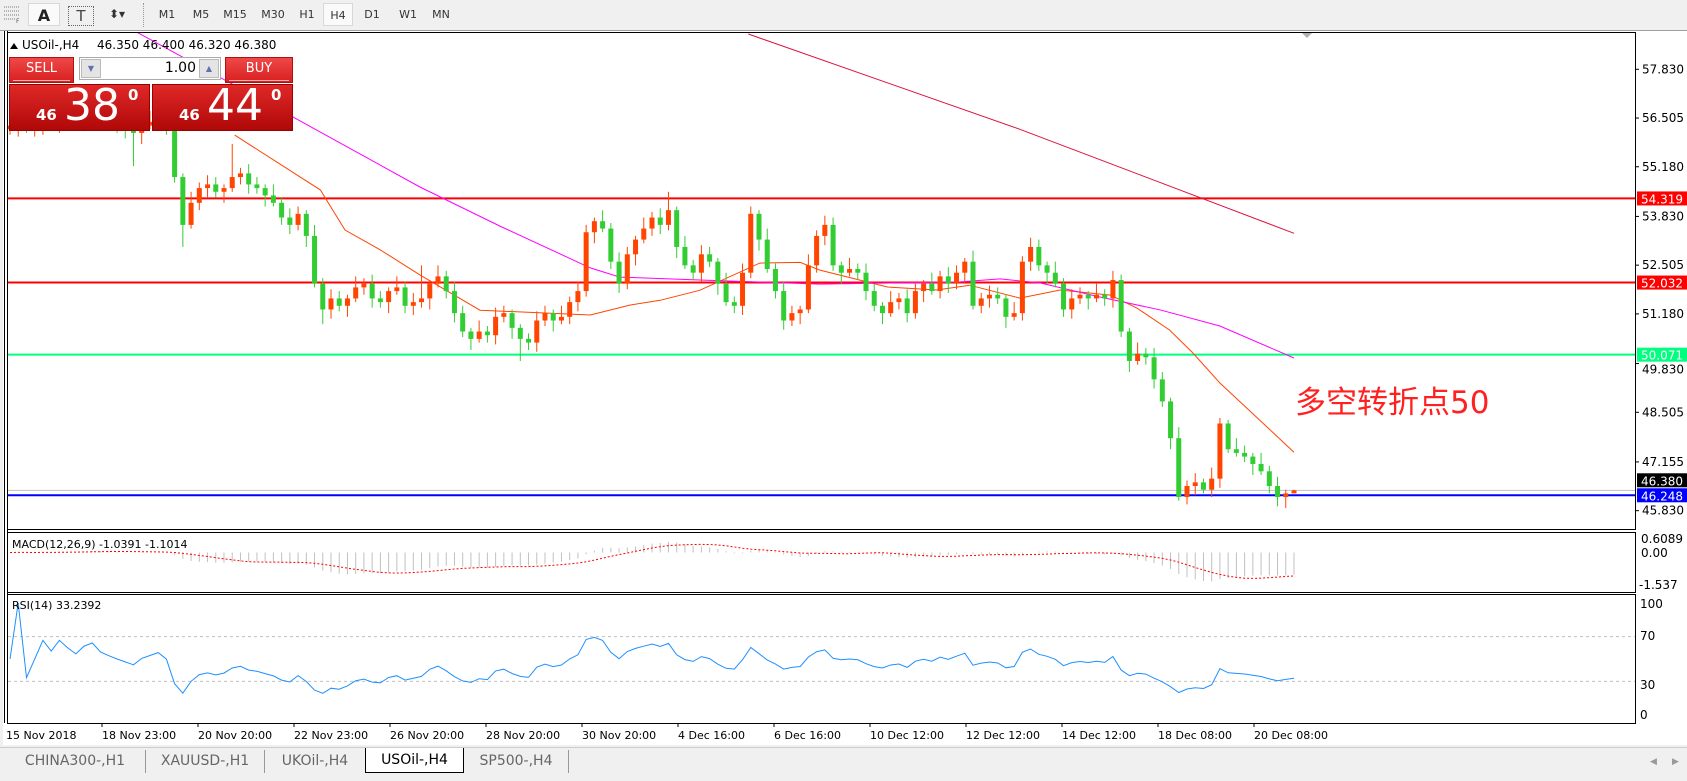  What do you see at coordinates (133, 95) in the screenshot?
I see `sell-price-sup: 0` at bounding box center [133, 95].